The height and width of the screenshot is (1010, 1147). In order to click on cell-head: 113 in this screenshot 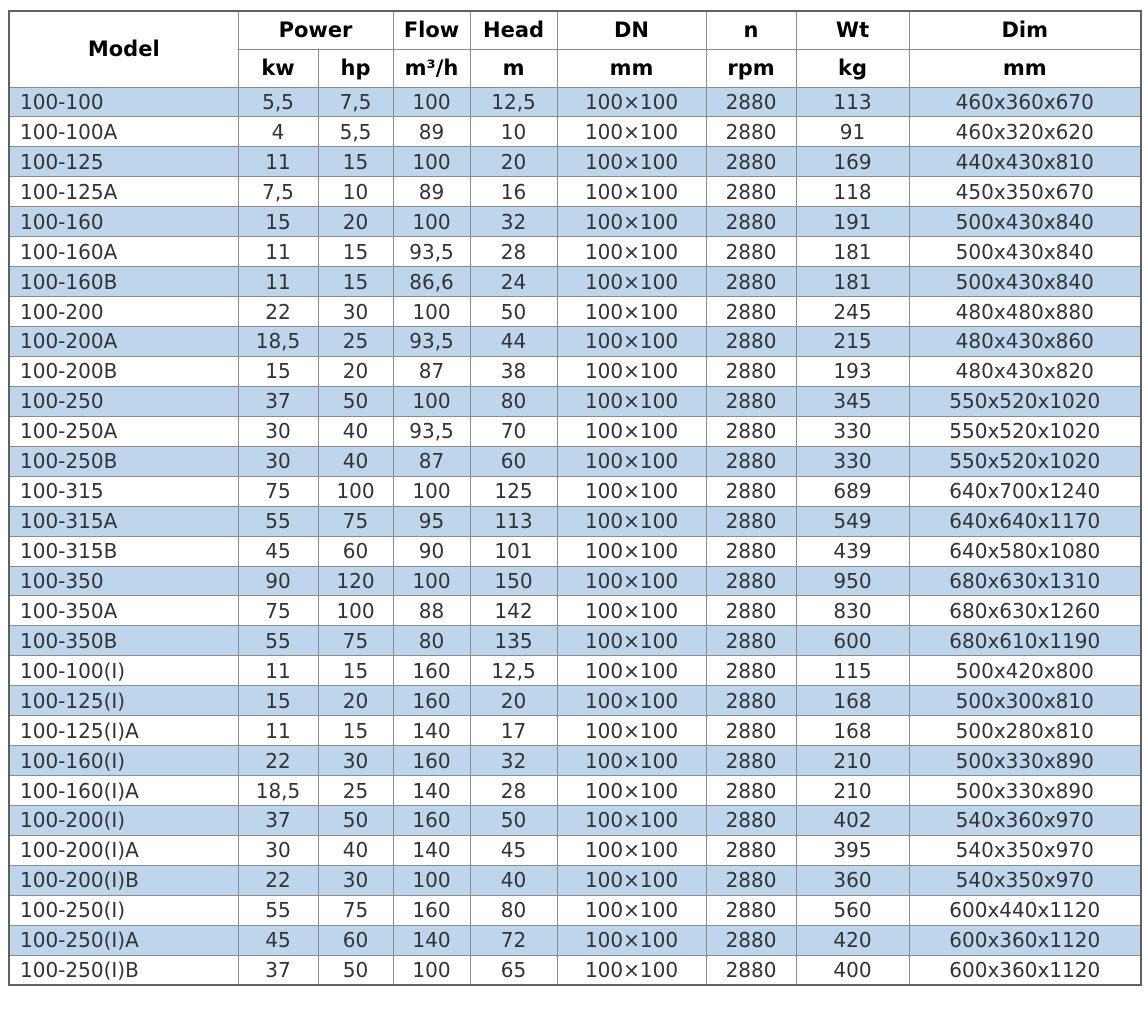, I will do `click(513, 521)`.